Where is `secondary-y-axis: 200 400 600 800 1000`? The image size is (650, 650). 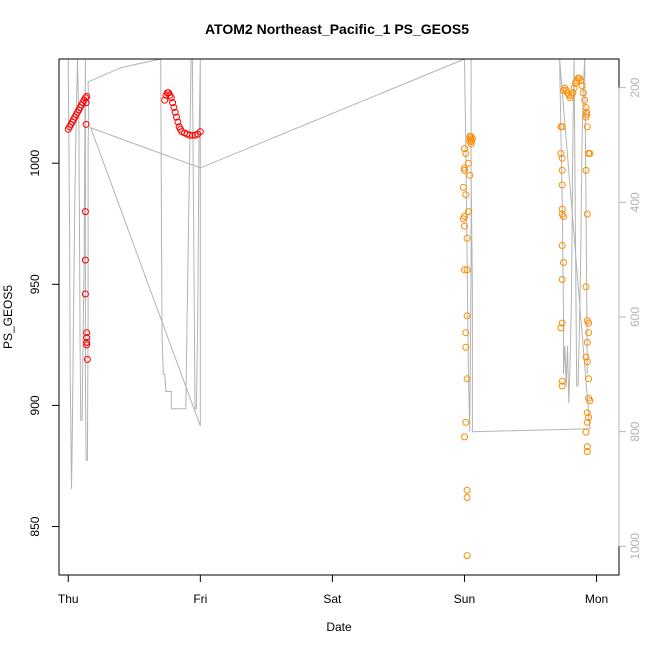 secondary-y-axis: 200 400 600 800 1000 is located at coordinates (630, 318).